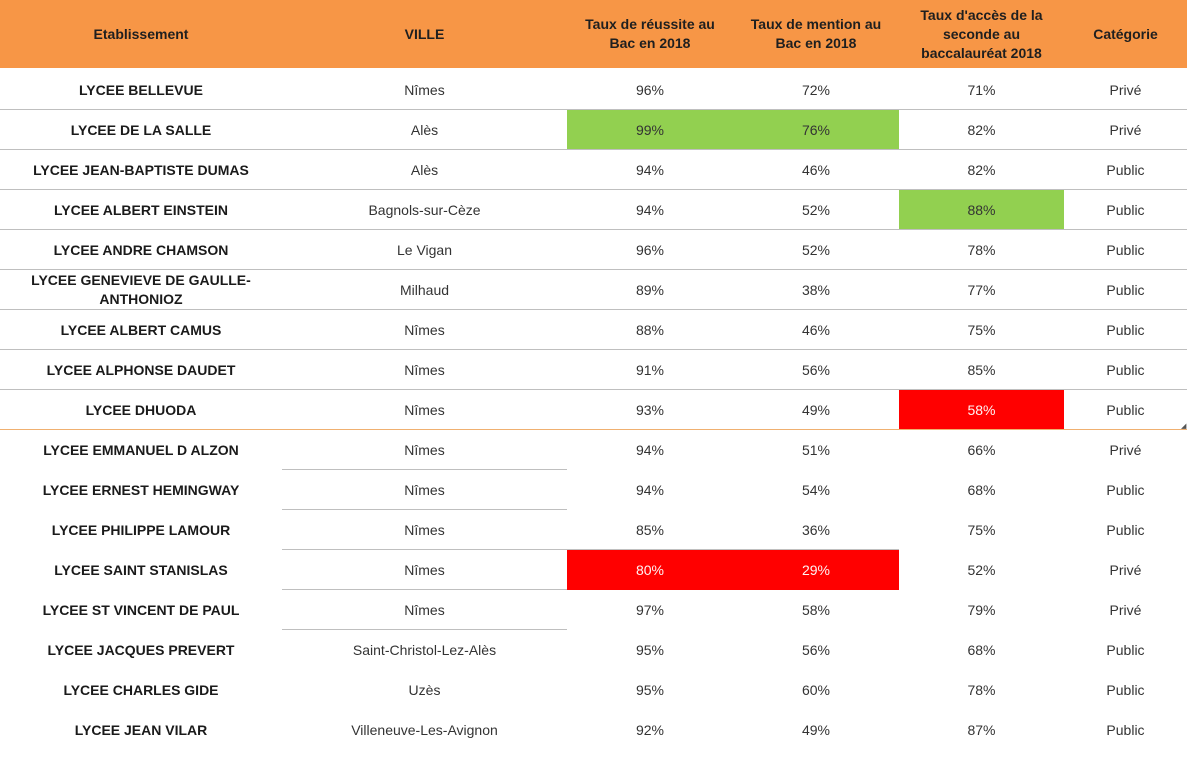 The width and height of the screenshot is (1187, 762). I want to click on cell-name: LYCEE CHARLES GIDE, so click(141, 689).